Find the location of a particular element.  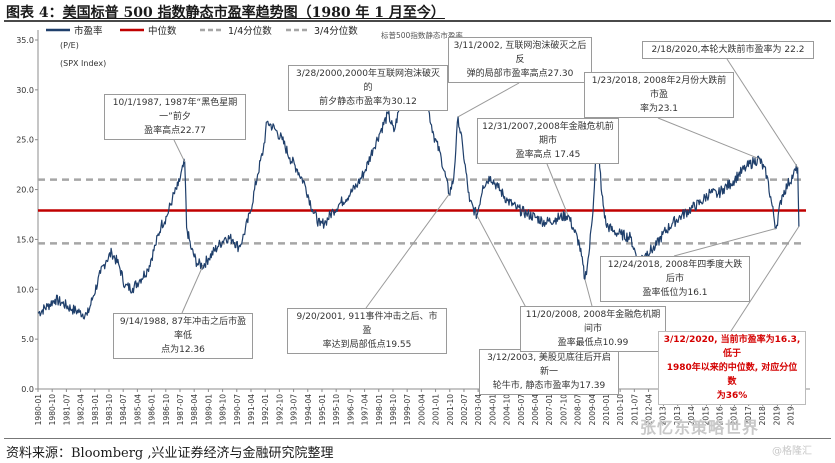

x-tick-label: 1983-10 is located at coordinates (109, 410).